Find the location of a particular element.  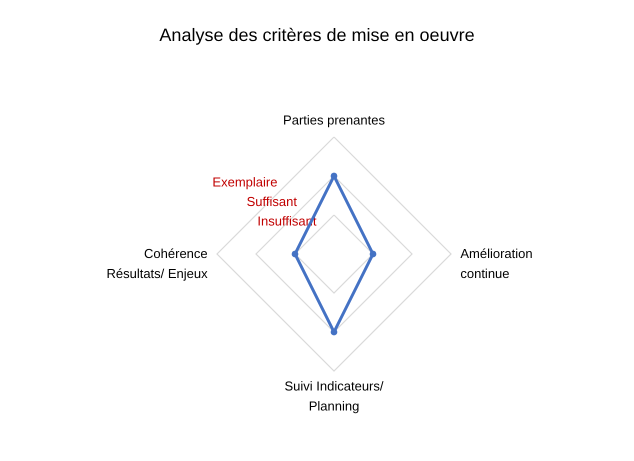

spoke-label: Suivi Indicateurs/ Planning is located at coordinates (334, 396).